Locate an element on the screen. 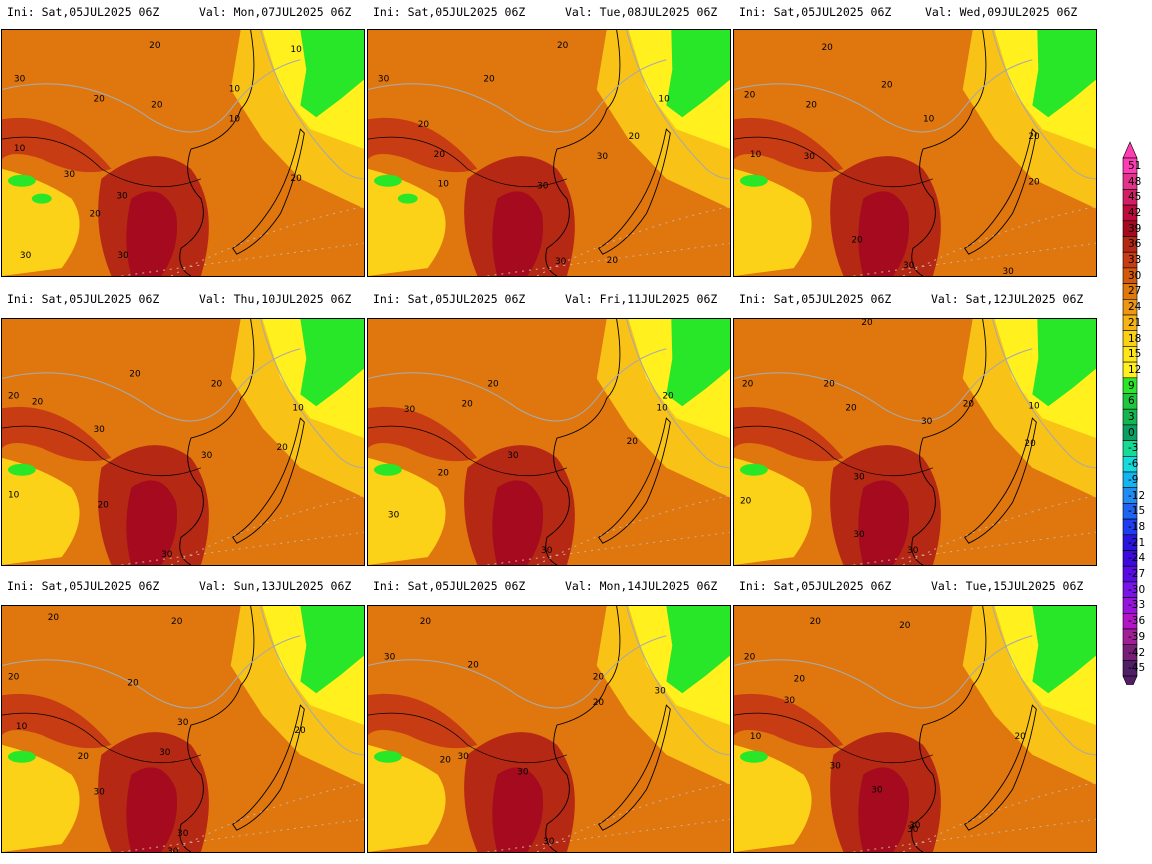 The image size is (1152, 864). temperature-map-panel: 20 30 20 10 20 20 10 30 20 30 20 30 is located at coordinates (549, 153).